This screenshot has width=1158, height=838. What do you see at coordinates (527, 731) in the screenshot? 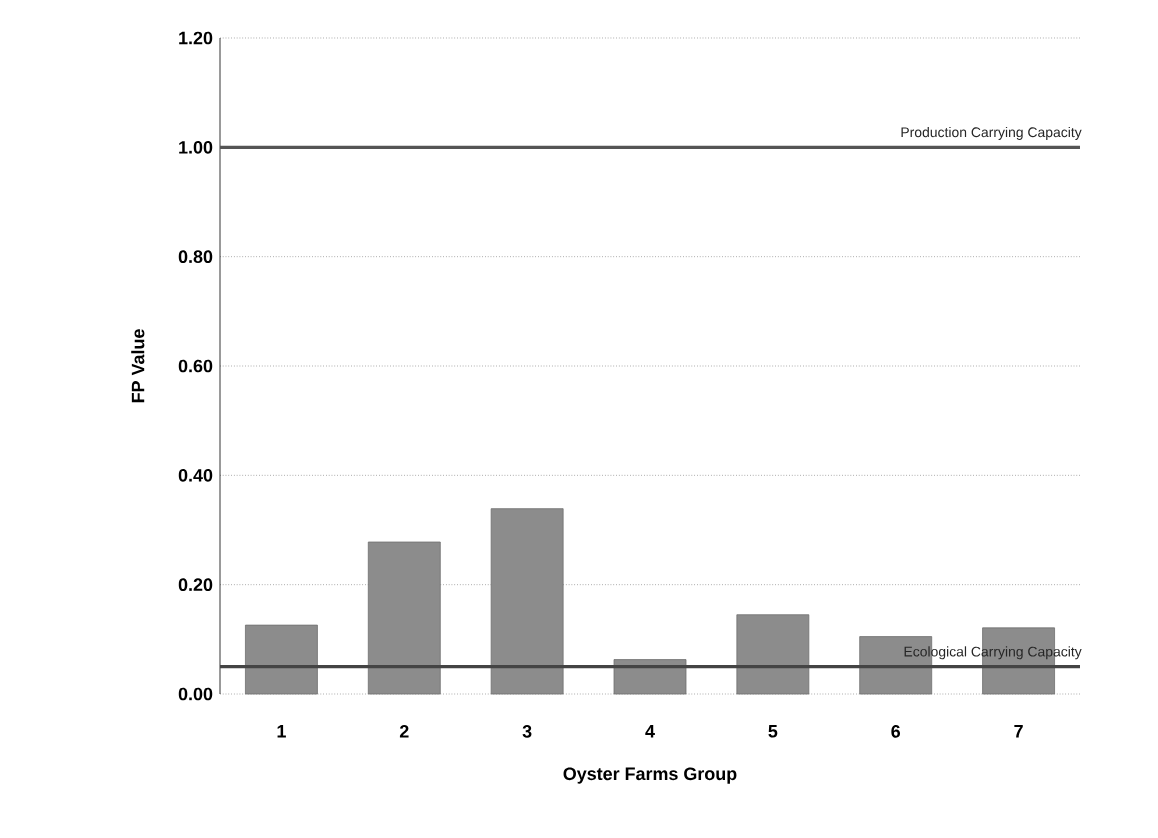
I see `x-tick-label: 3` at bounding box center [527, 731].